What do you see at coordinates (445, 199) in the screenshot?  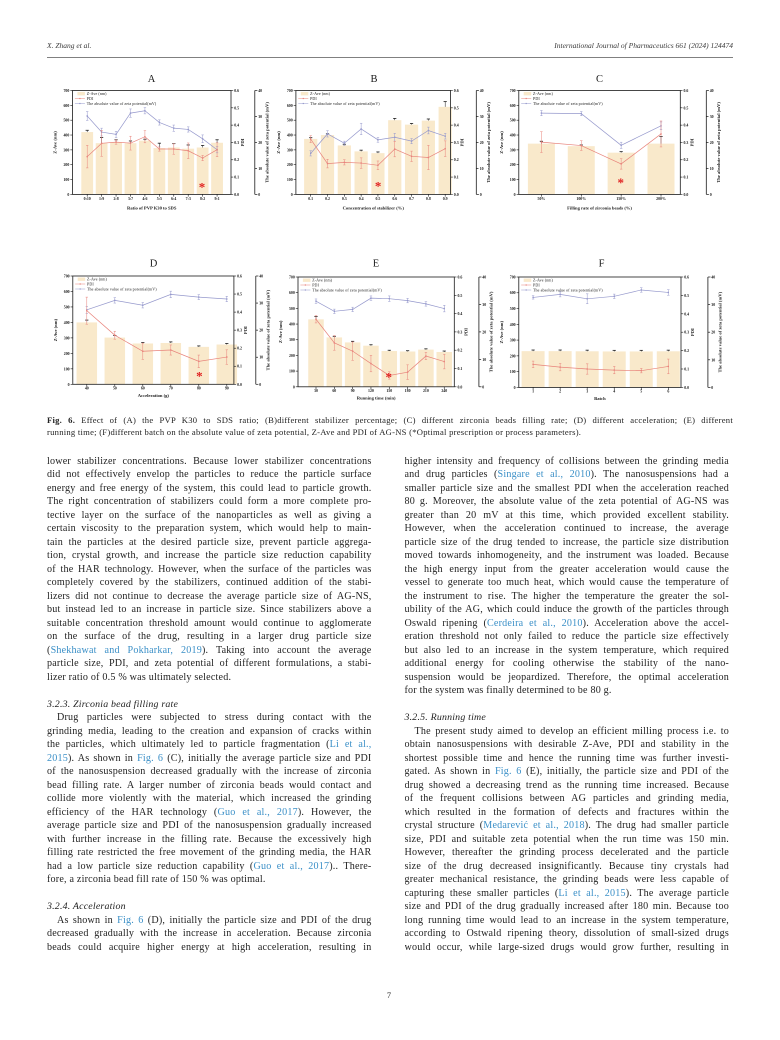 I see `svg-text: 0.9` at bounding box center [445, 199].